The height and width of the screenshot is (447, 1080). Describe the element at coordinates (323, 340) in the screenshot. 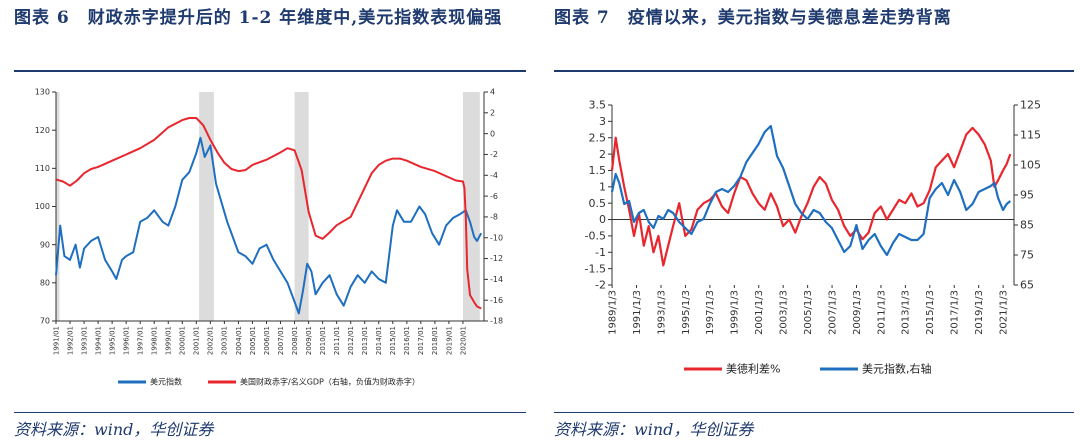

I see `x-tick-label: 2010/01` at that location.